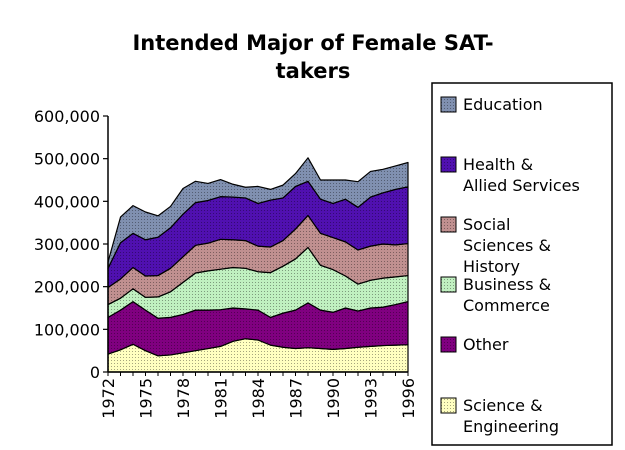 The height and width of the screenshot is (450, 625). I want to click on legend-label: Social Sciences & History, so click(507, 245).